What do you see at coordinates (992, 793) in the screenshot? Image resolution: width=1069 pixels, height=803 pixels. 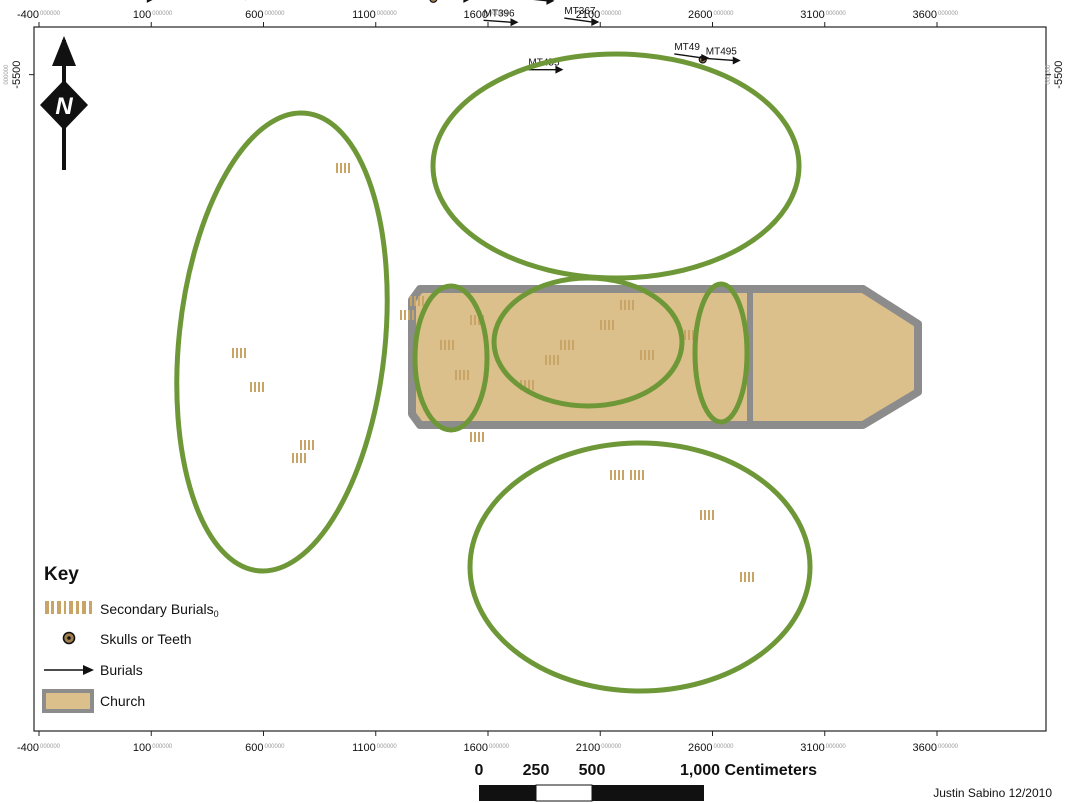 I see `map-credit: Justin Sabino 12/2010` at bounding box center [992, 793].